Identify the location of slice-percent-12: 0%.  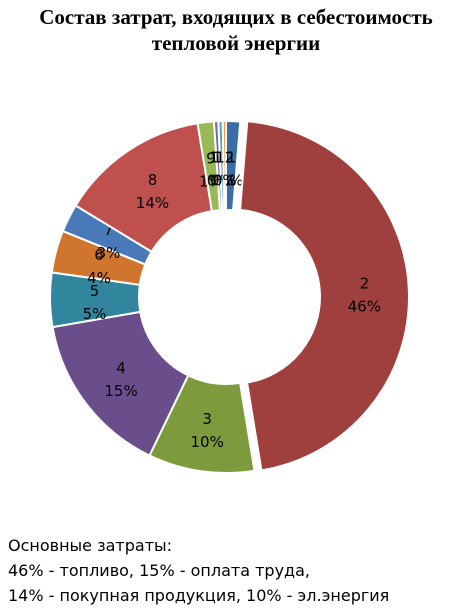
(225, 181).